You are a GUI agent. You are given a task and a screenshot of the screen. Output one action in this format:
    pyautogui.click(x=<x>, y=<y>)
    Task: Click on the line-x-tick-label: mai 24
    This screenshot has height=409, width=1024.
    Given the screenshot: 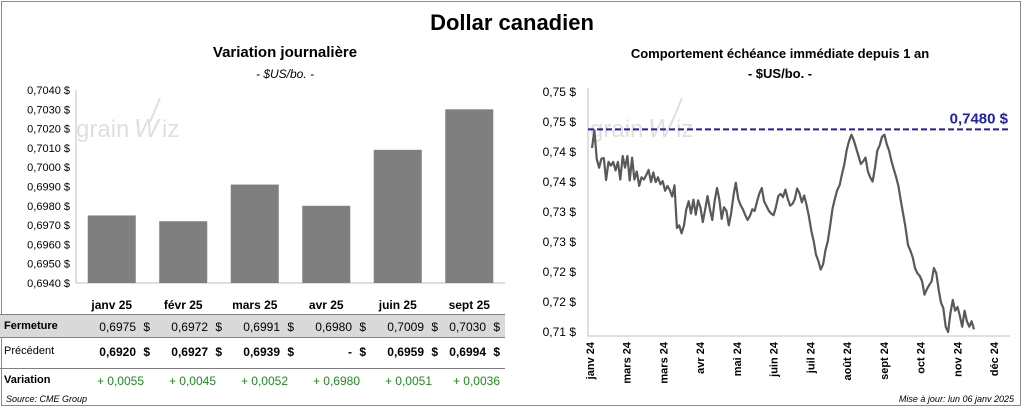 What is the action you would take?
    pyautogui.click(x=738, y=358)
    